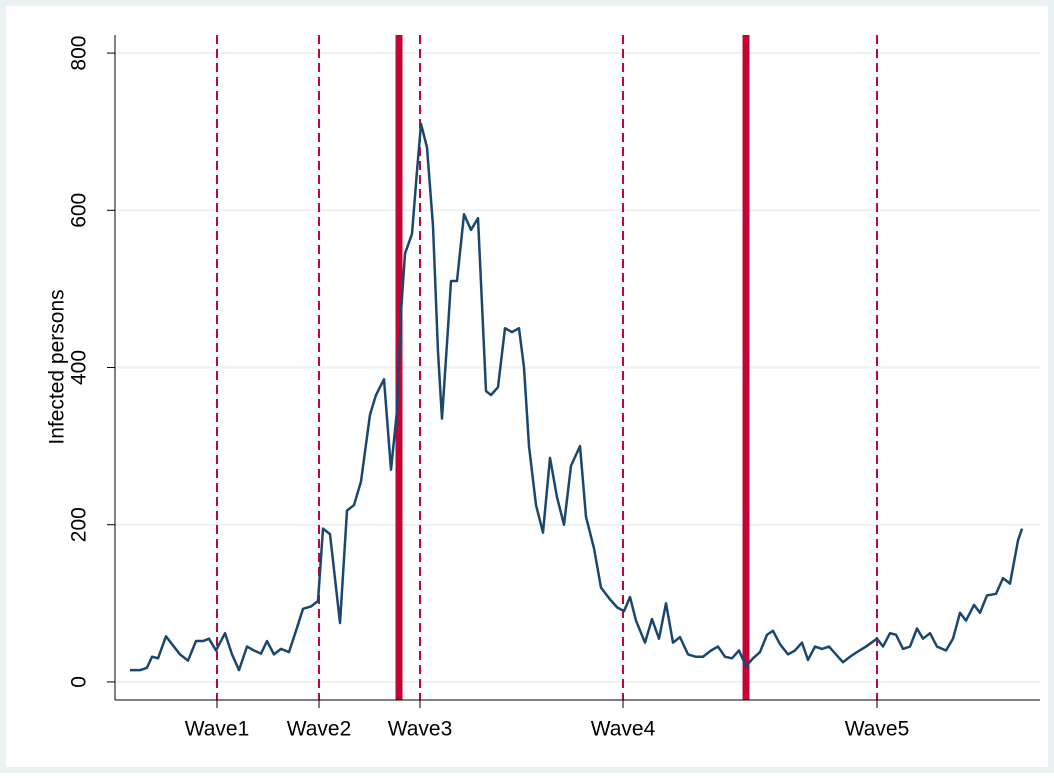  Describe the element at coordinates (877, 729) in the screenshot. I see `x-tick-label: Wave5` at that location.